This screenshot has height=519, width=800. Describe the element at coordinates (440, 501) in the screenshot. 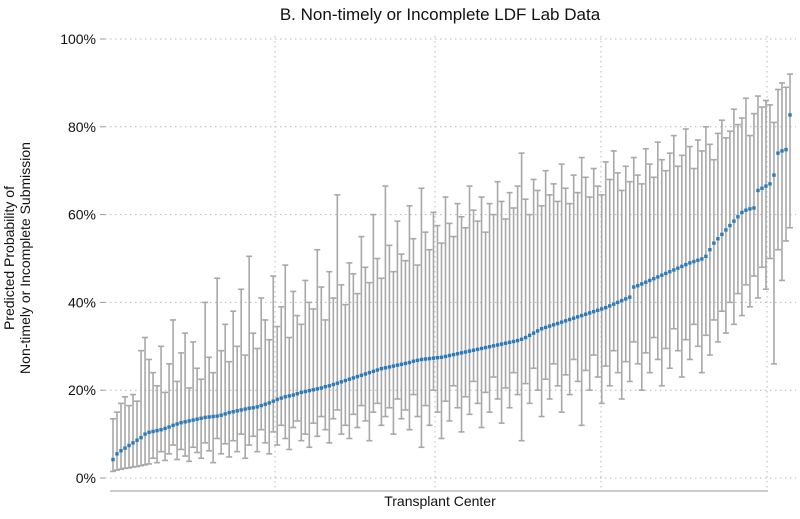

I see `x-axis-label: Transplant Center` at that location.